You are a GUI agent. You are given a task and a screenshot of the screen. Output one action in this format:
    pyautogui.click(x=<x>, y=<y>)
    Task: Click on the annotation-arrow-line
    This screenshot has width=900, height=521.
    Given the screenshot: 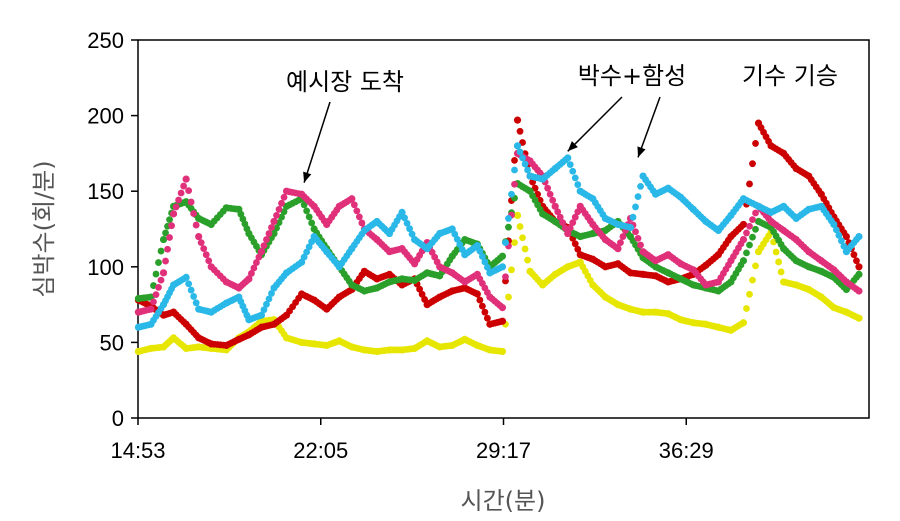 What is the action you would take?
    pyautogui.click(x=649, y=127)
    